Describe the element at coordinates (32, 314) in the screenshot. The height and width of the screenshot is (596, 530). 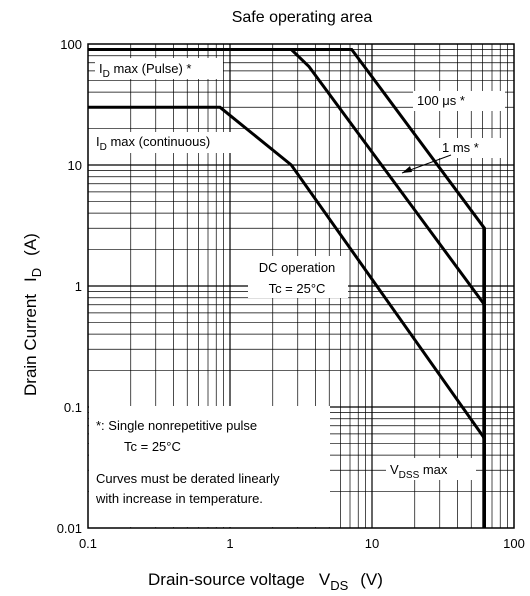
I see `y-axis-label: Drain CurrentID(A)` at that location.